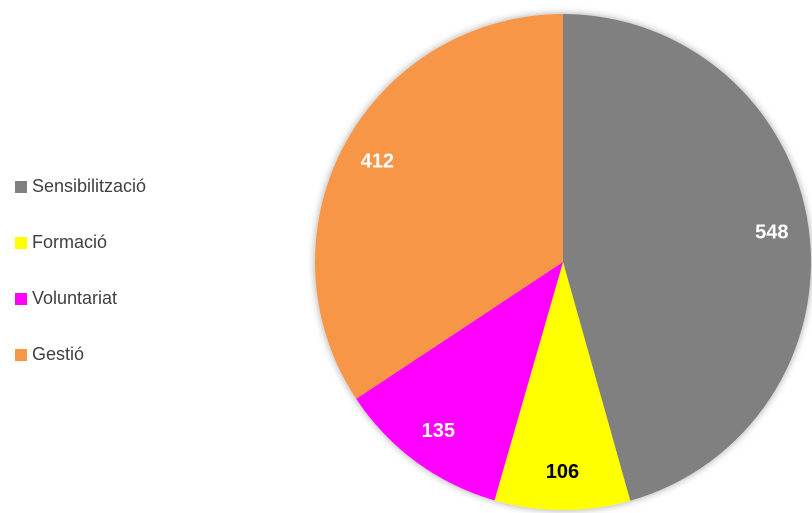 Image resolution: width=812 pixels, height=513 pixels. Describe the element at coordinates (377, 162) in the screenshot. I see `value-label: 412` at that location.